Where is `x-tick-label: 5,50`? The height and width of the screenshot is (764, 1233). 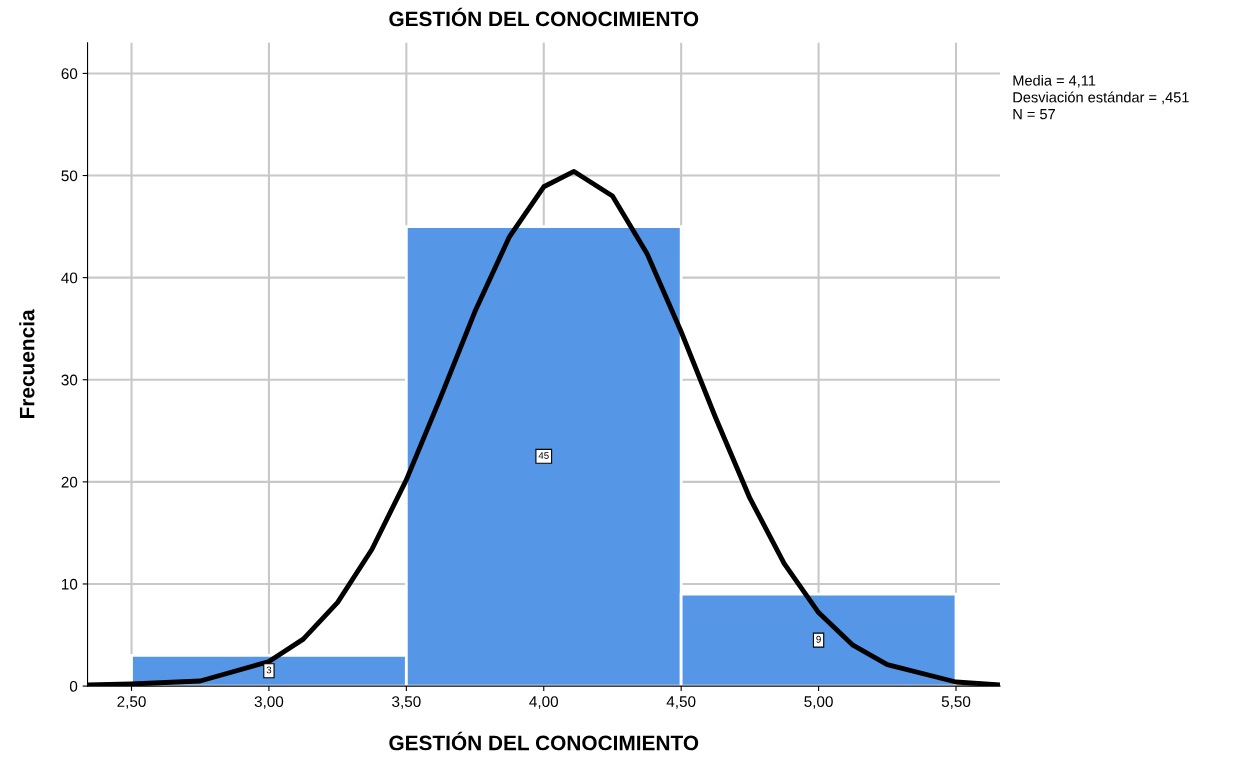
x-tick-label: 5,50 is located at coordinates (956, 702).